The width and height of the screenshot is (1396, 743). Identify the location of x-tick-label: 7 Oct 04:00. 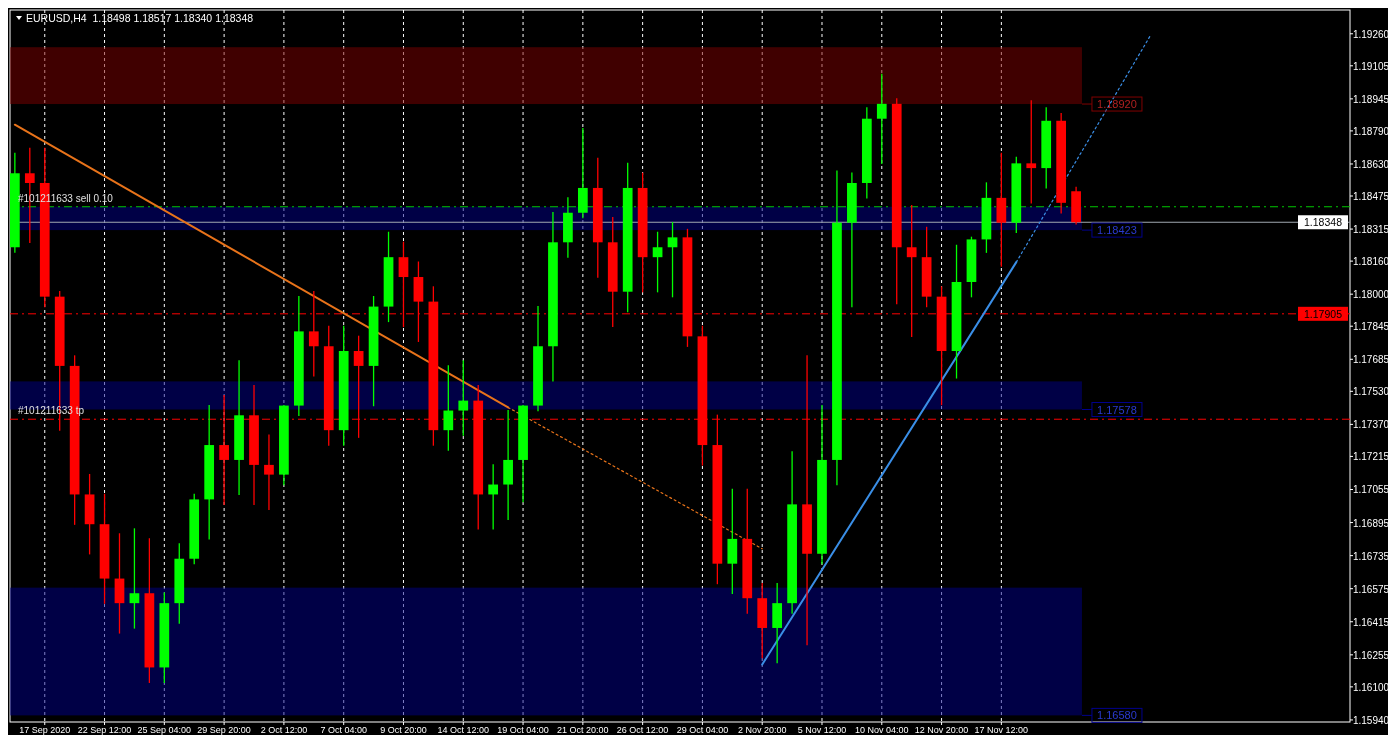
(343, 730).